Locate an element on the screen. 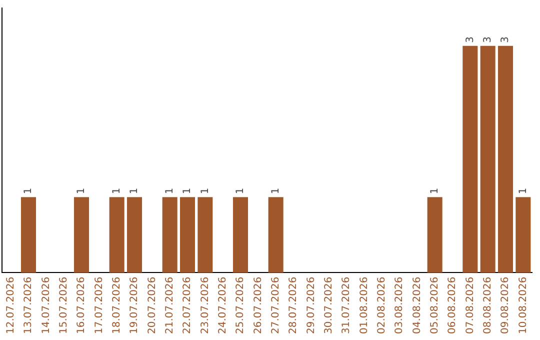  x-tick-label: 28.07.2026 is located at coordinates (294, 305).